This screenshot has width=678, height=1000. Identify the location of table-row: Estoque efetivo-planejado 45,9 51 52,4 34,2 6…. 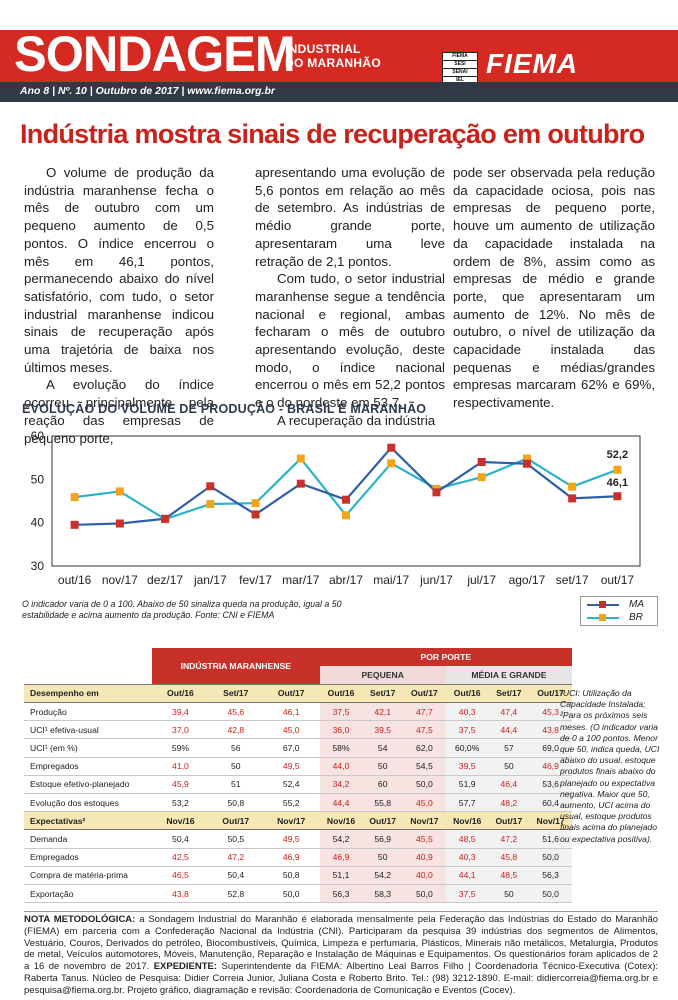
(298, 785).